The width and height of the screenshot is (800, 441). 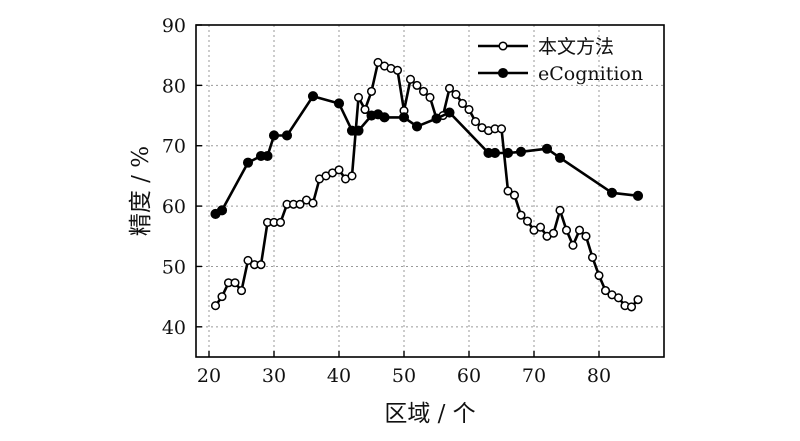 I want to click on legend-label-1: 本文方法, so click(x=576, y=47).